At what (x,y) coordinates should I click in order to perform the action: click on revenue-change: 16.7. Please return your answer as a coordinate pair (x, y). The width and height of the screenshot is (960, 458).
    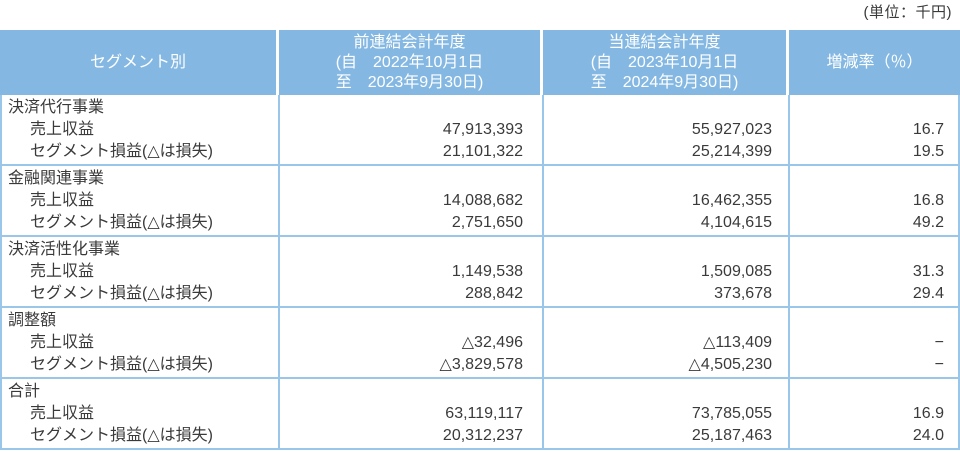
    Looking at the image, I should click on (928, 129).